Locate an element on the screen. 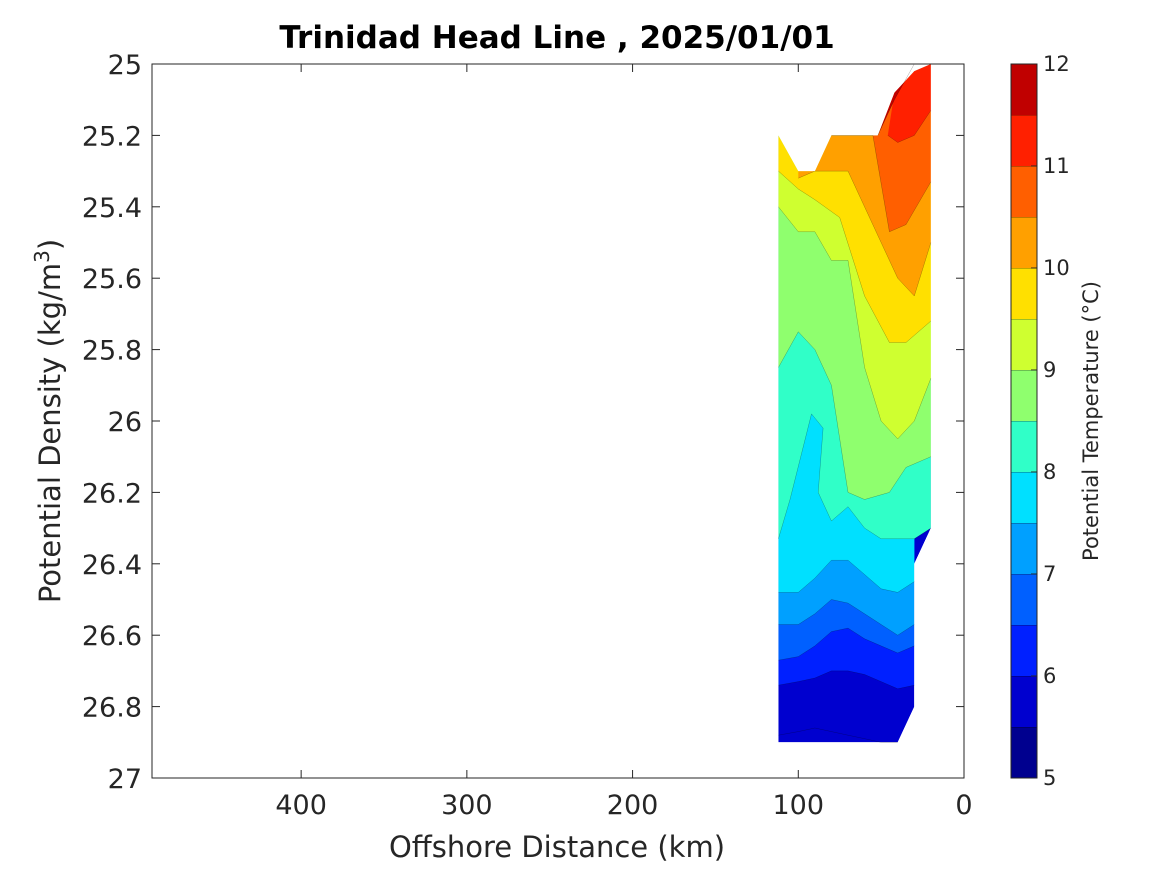 The image size is (1167, 875). y-tick-label: 25.2 is located at coordinates (112, 136).